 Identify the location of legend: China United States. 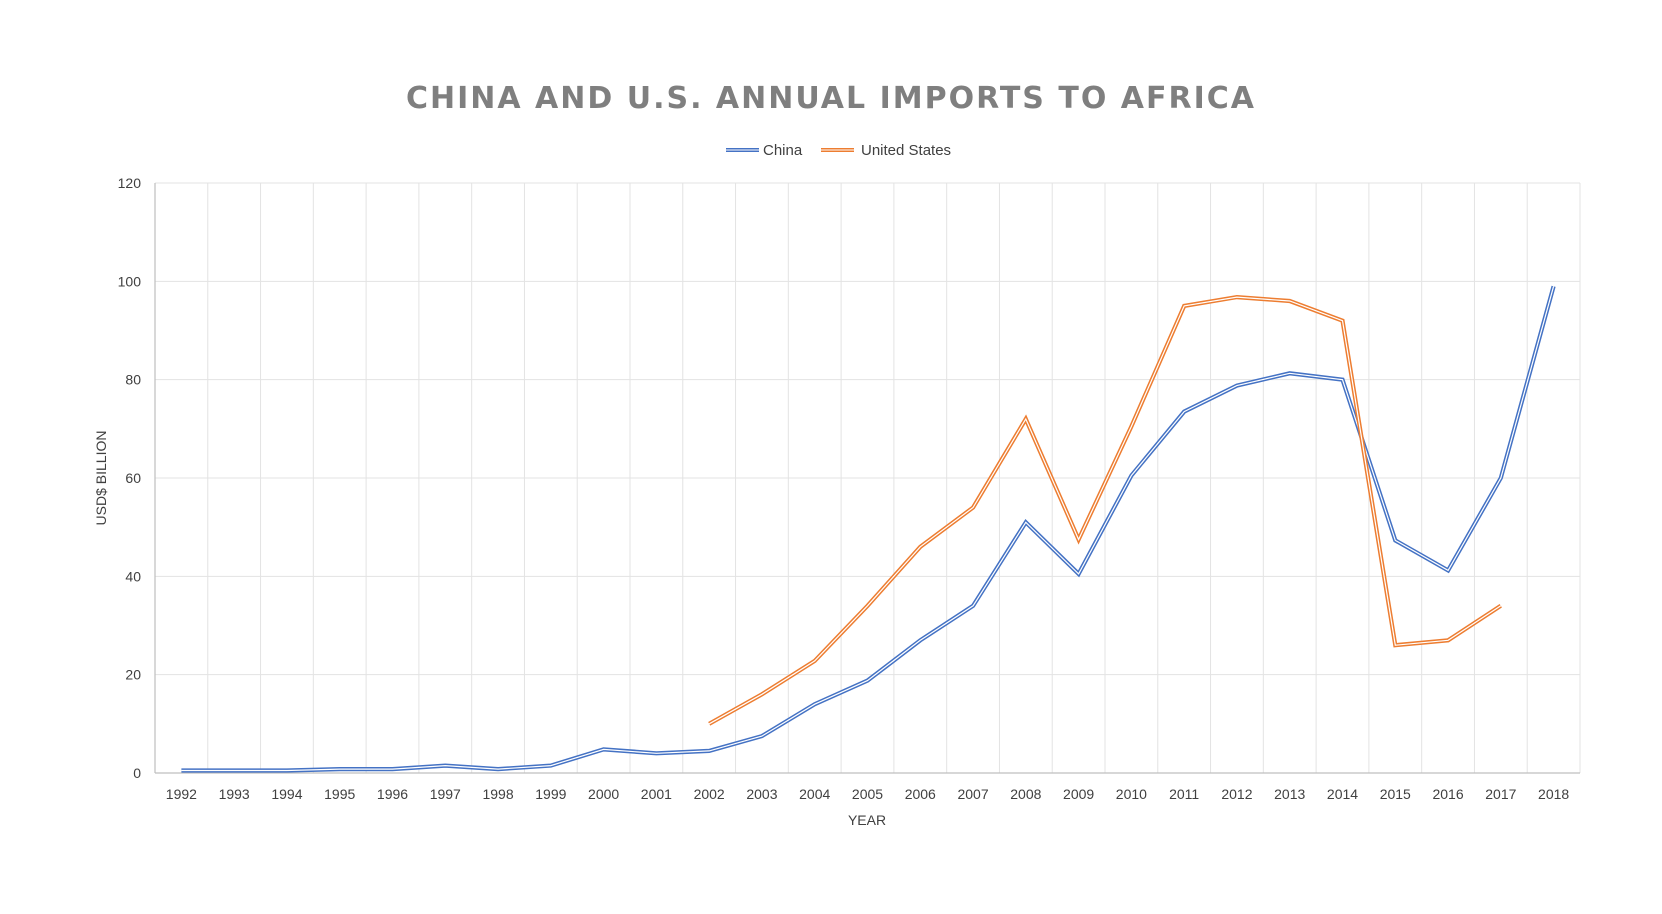
(838, 150).